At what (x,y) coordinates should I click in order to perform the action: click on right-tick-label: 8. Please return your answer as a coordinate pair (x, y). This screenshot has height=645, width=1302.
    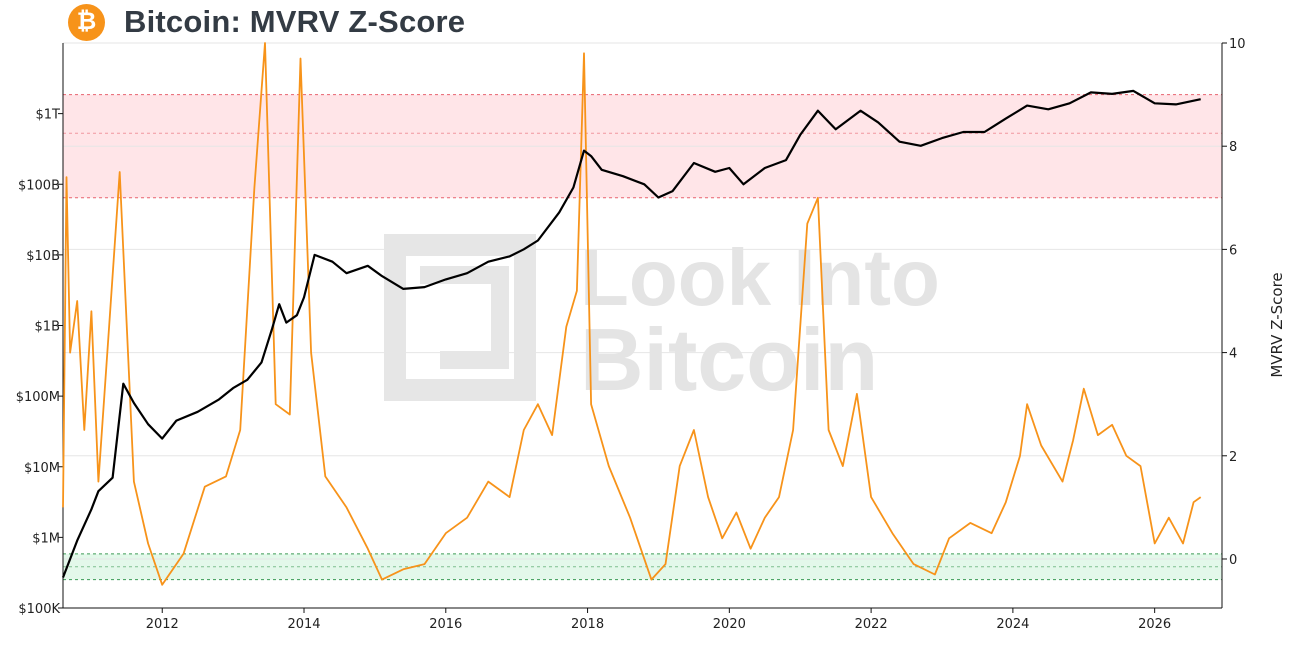
    Looking at the image, I should click on (1233, 147).